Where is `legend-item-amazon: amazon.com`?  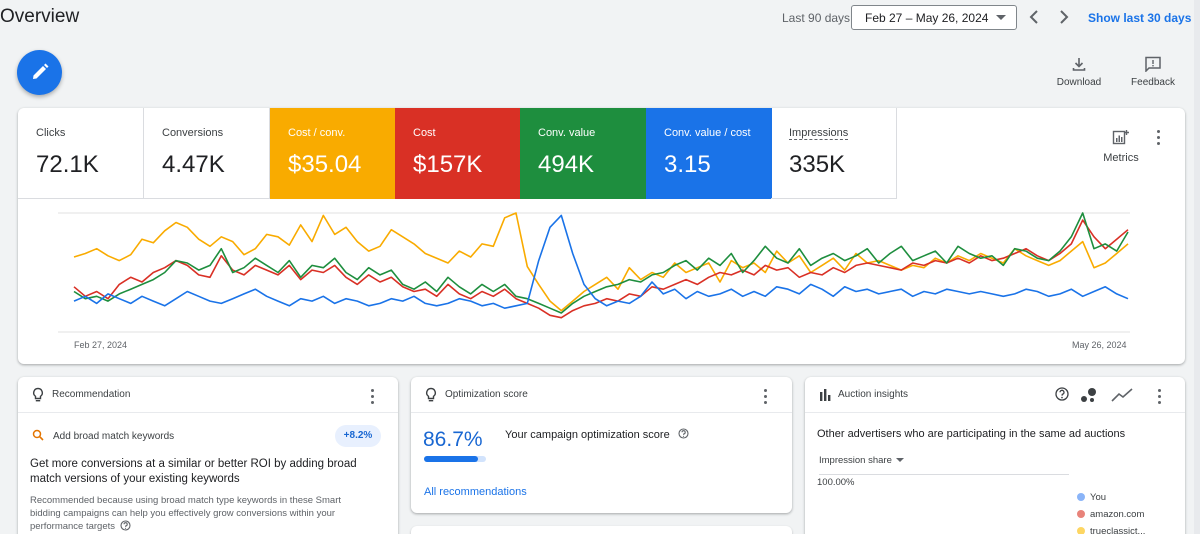
legend-item-amazon: amazon.com is located at coordinates (1110, 514).